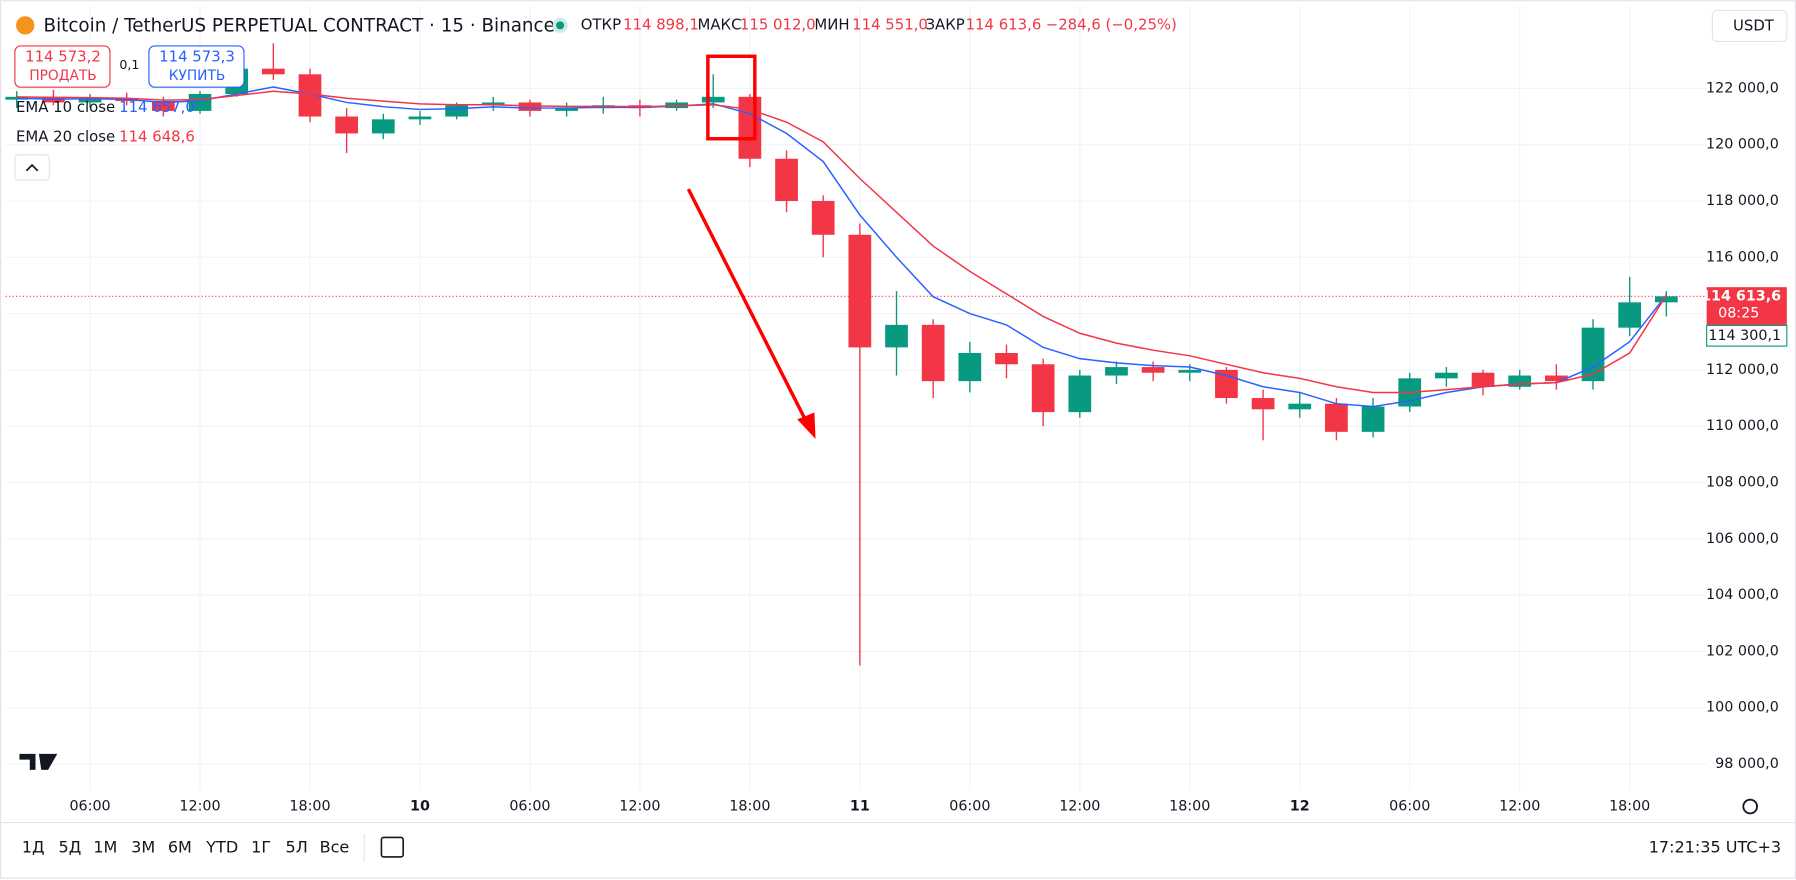  What do you see at coordinates (38, 761) in the screenshot?
I see `tv-logo` at bounding box center [38, 761].